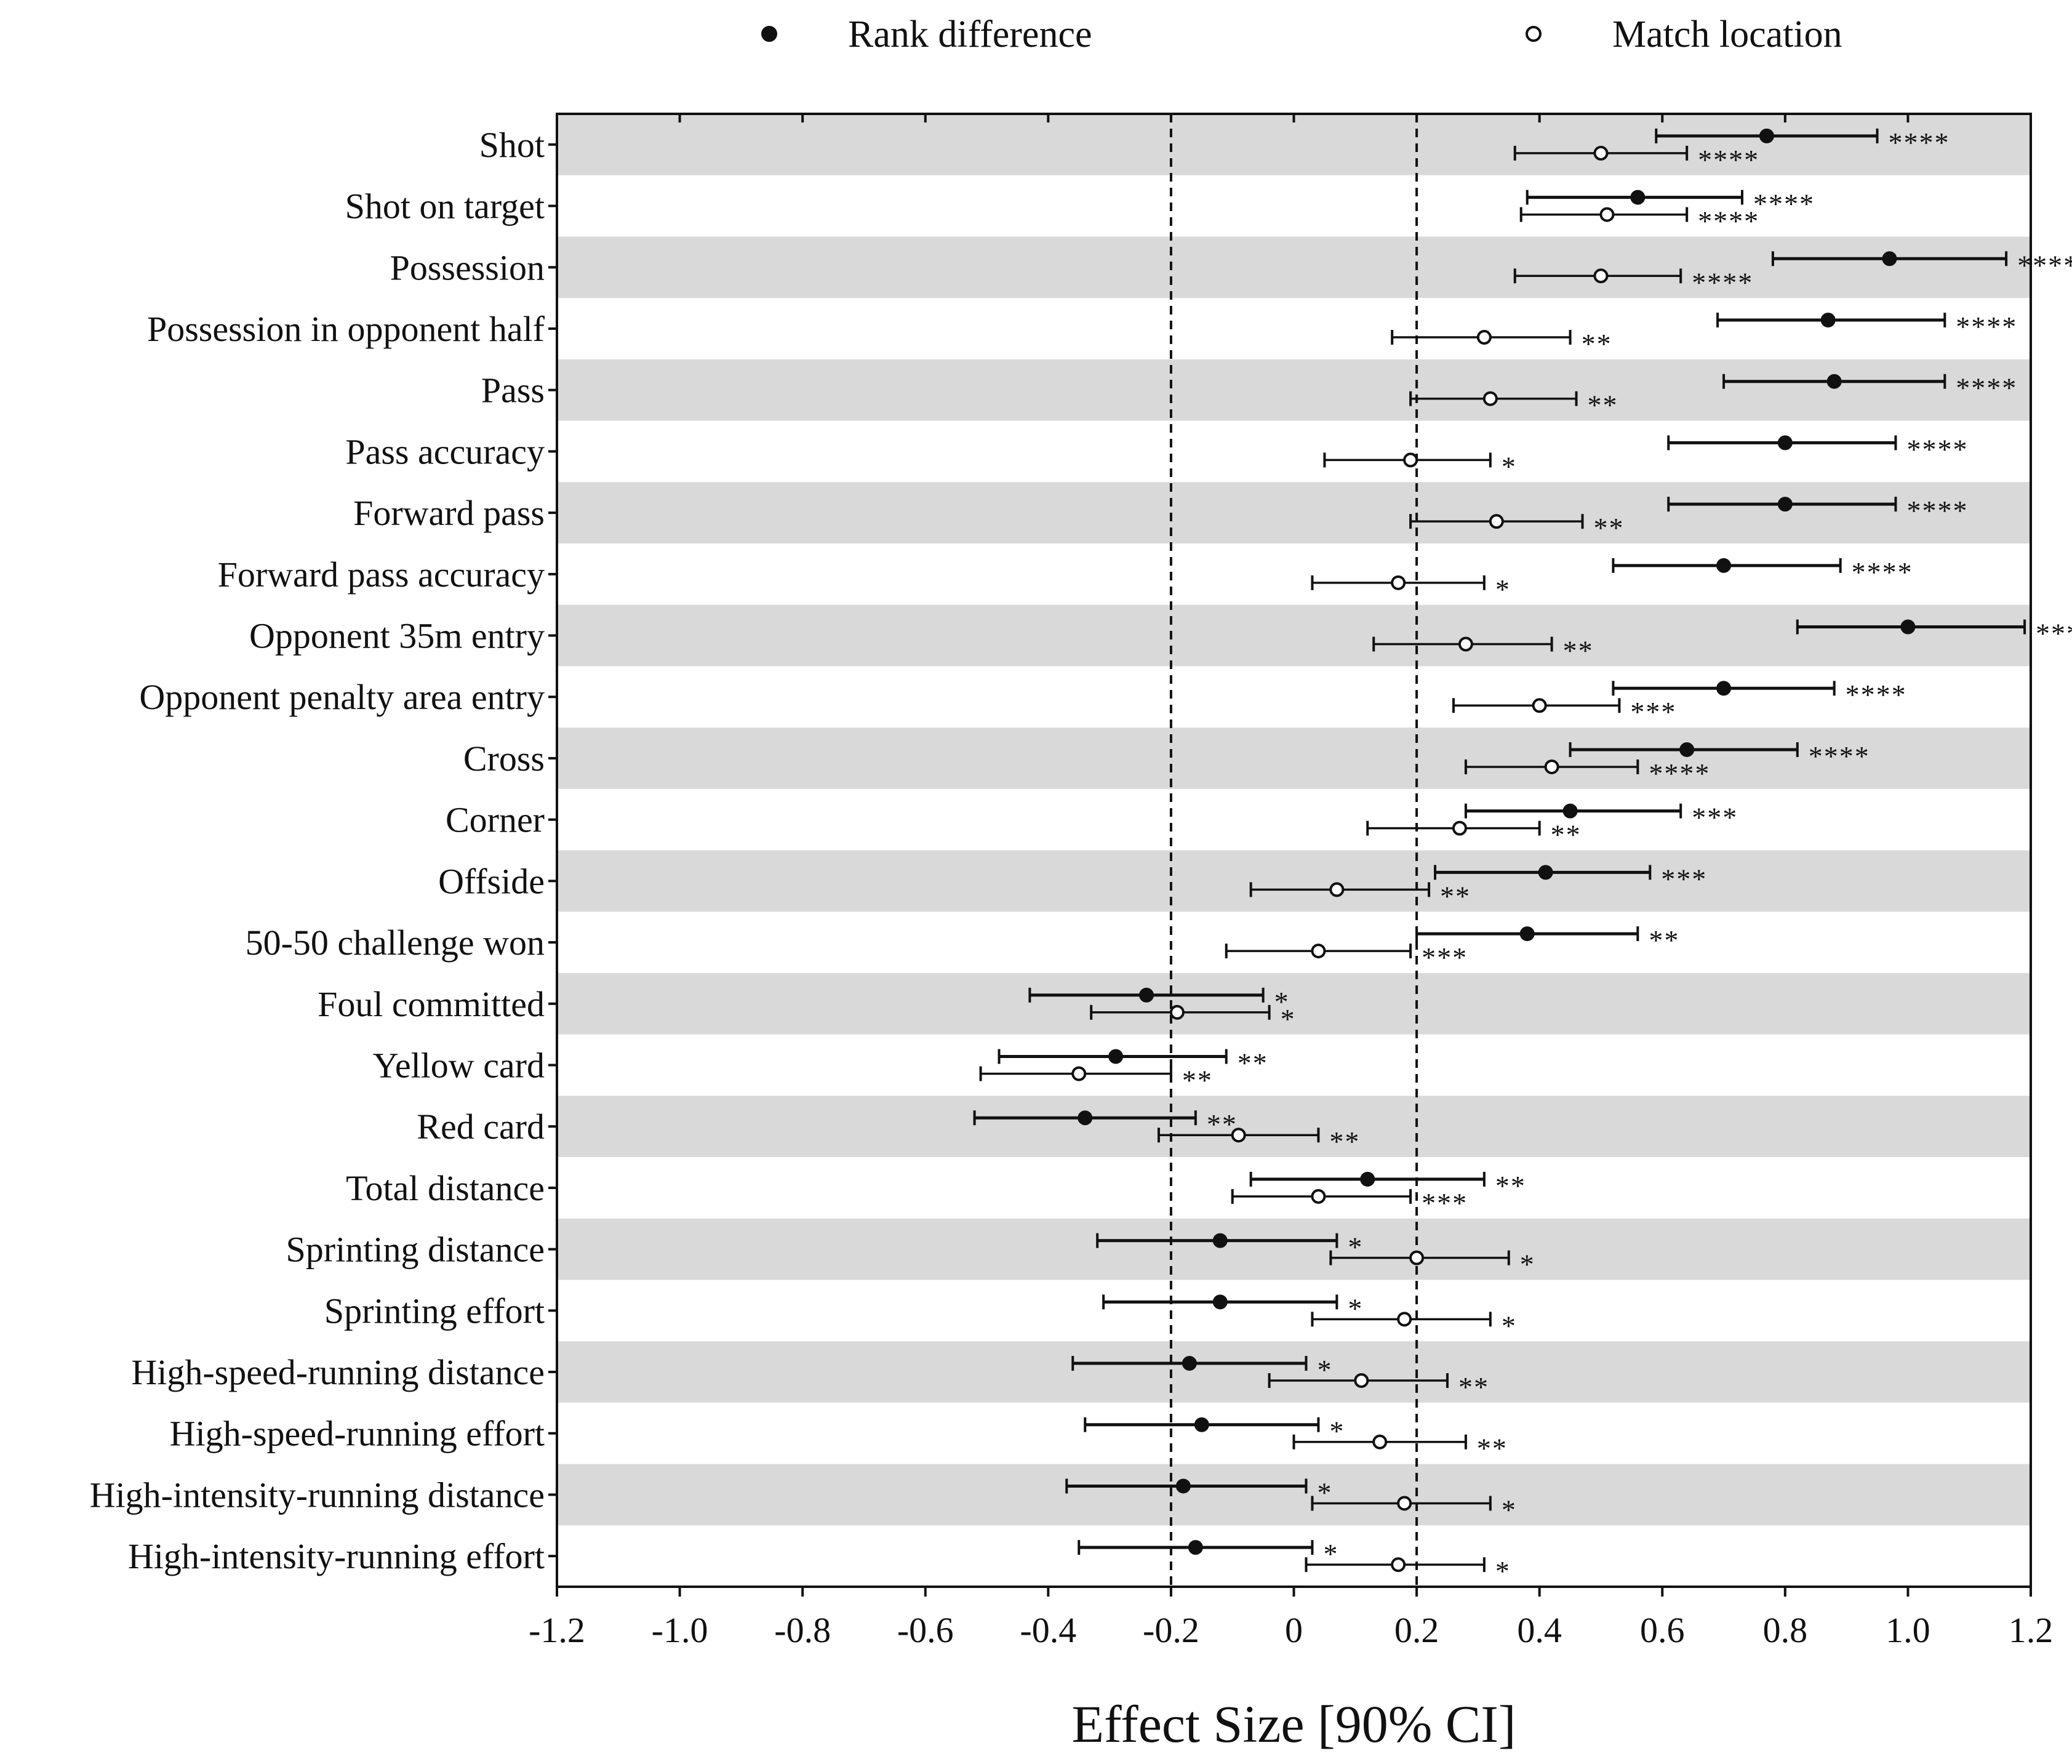 The image size is (2072, 1764). What do you see at coordinates (1171, 1630) in the screenshot?
I see `x-tick-label: -0.2` at bounding box center [1171, 1630].